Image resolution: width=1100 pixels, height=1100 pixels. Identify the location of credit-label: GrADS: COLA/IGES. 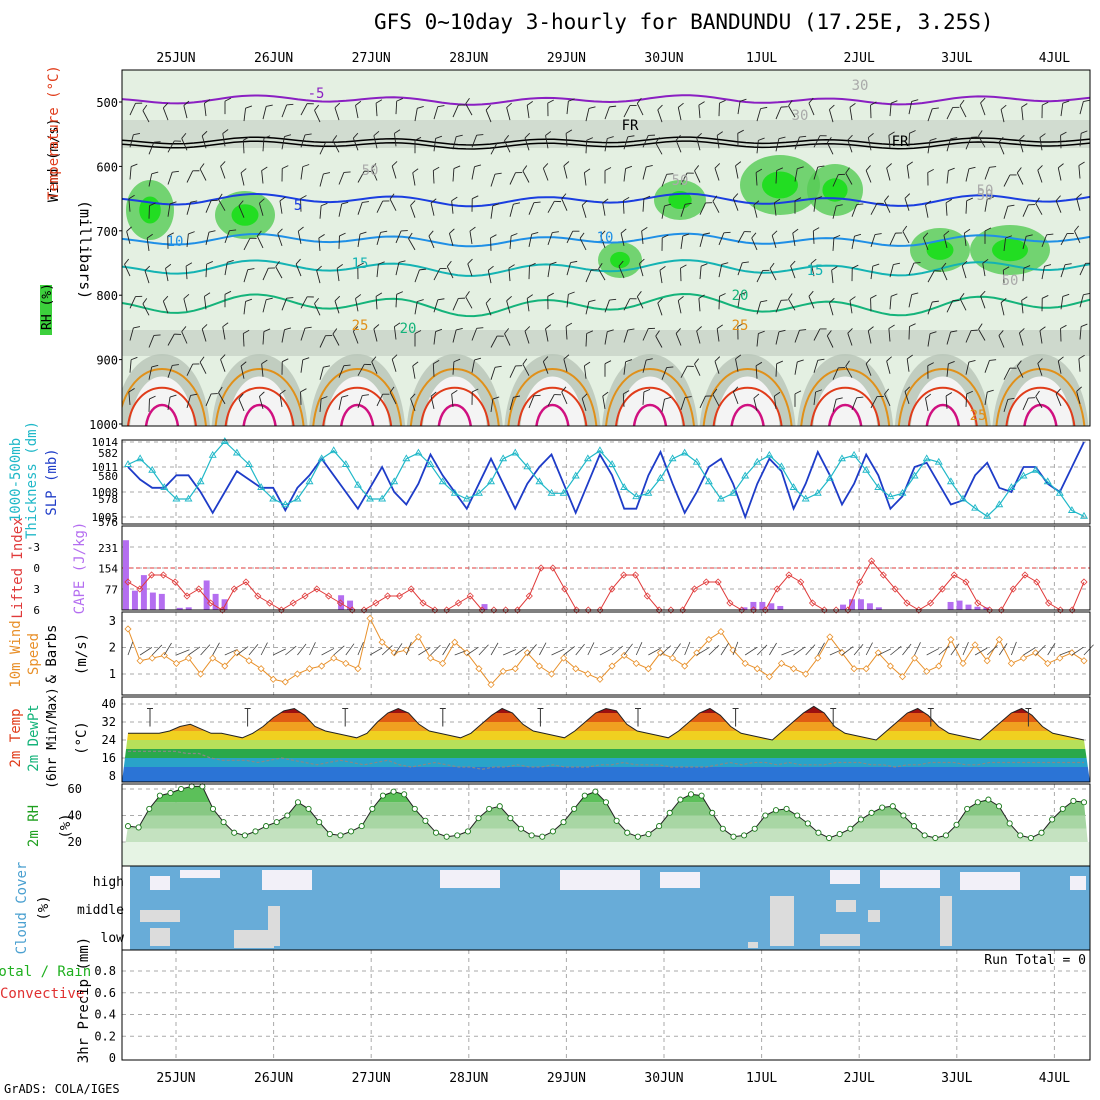
(62, 1089).